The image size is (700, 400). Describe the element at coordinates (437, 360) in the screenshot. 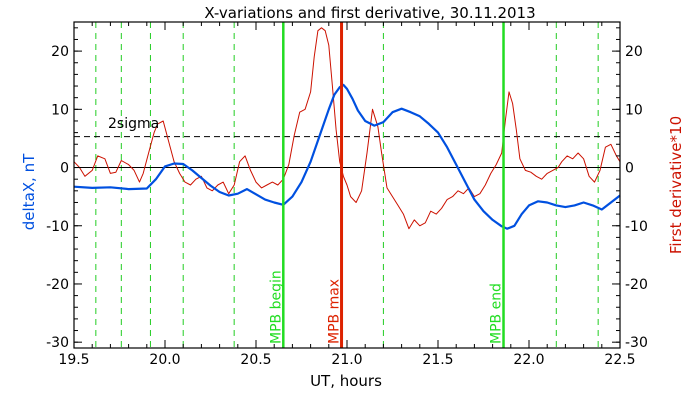

I see `x-tick-label: 21.5` at that location.